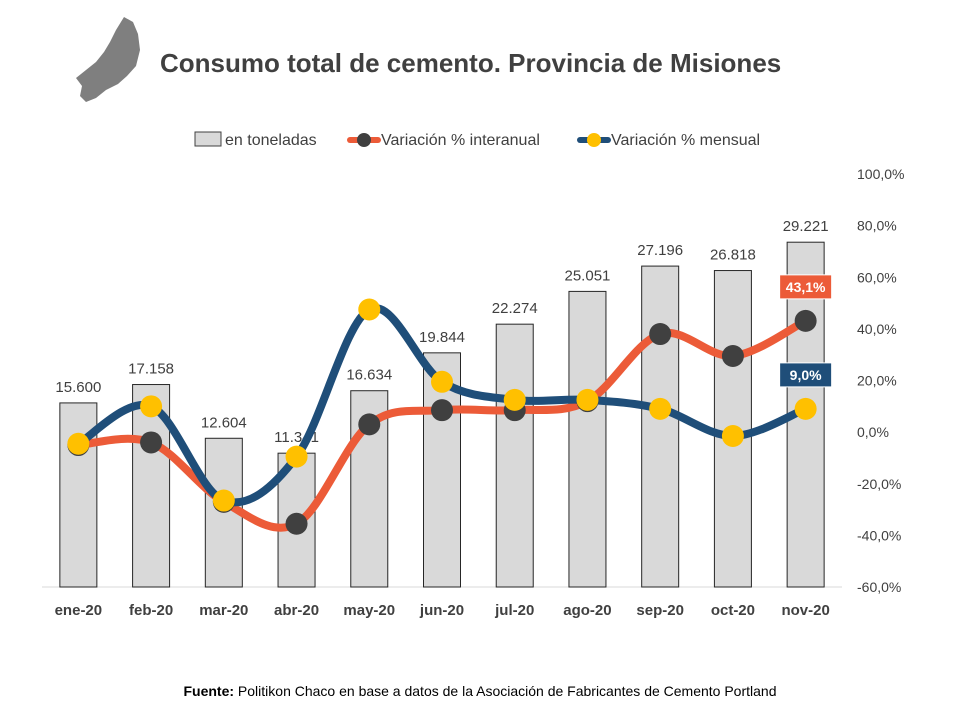 The image size is (960, 720). Describe the element at coordinates (877, 226) in the screenshot. I see `y-right-tick-label: 80,0%` at that location.